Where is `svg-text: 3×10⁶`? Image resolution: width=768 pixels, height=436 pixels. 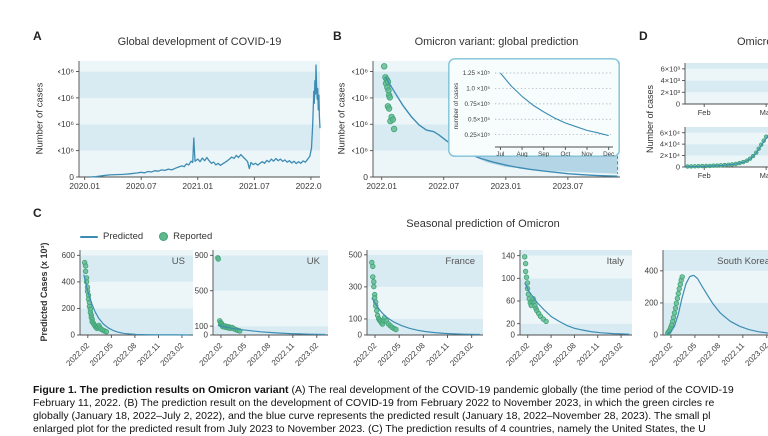
svg-text: 3×10⁶ is located at coordinates (360, 98).